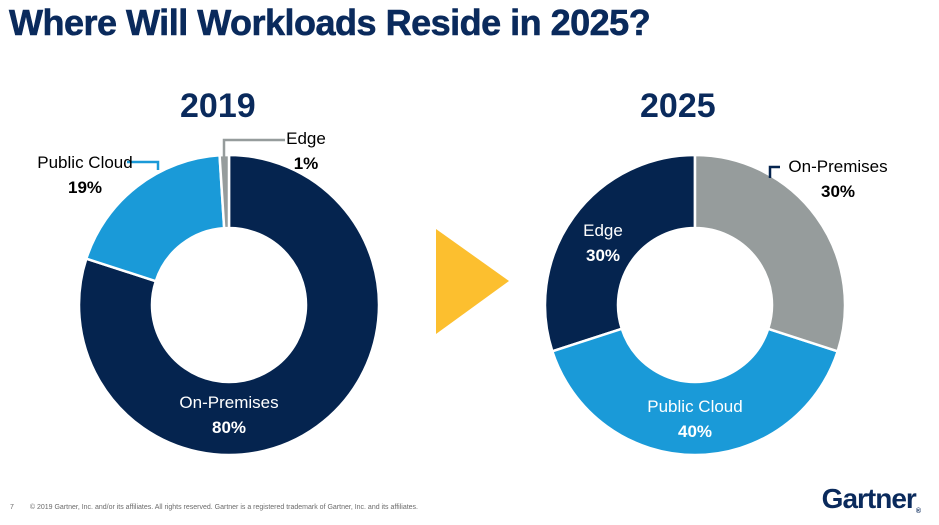 The height and width of the screenshot is (525, 939). What do you see at coordinates (770, 253) in the screenshot?
I see `slice-2025-edge` at bounding box center [770, 253].